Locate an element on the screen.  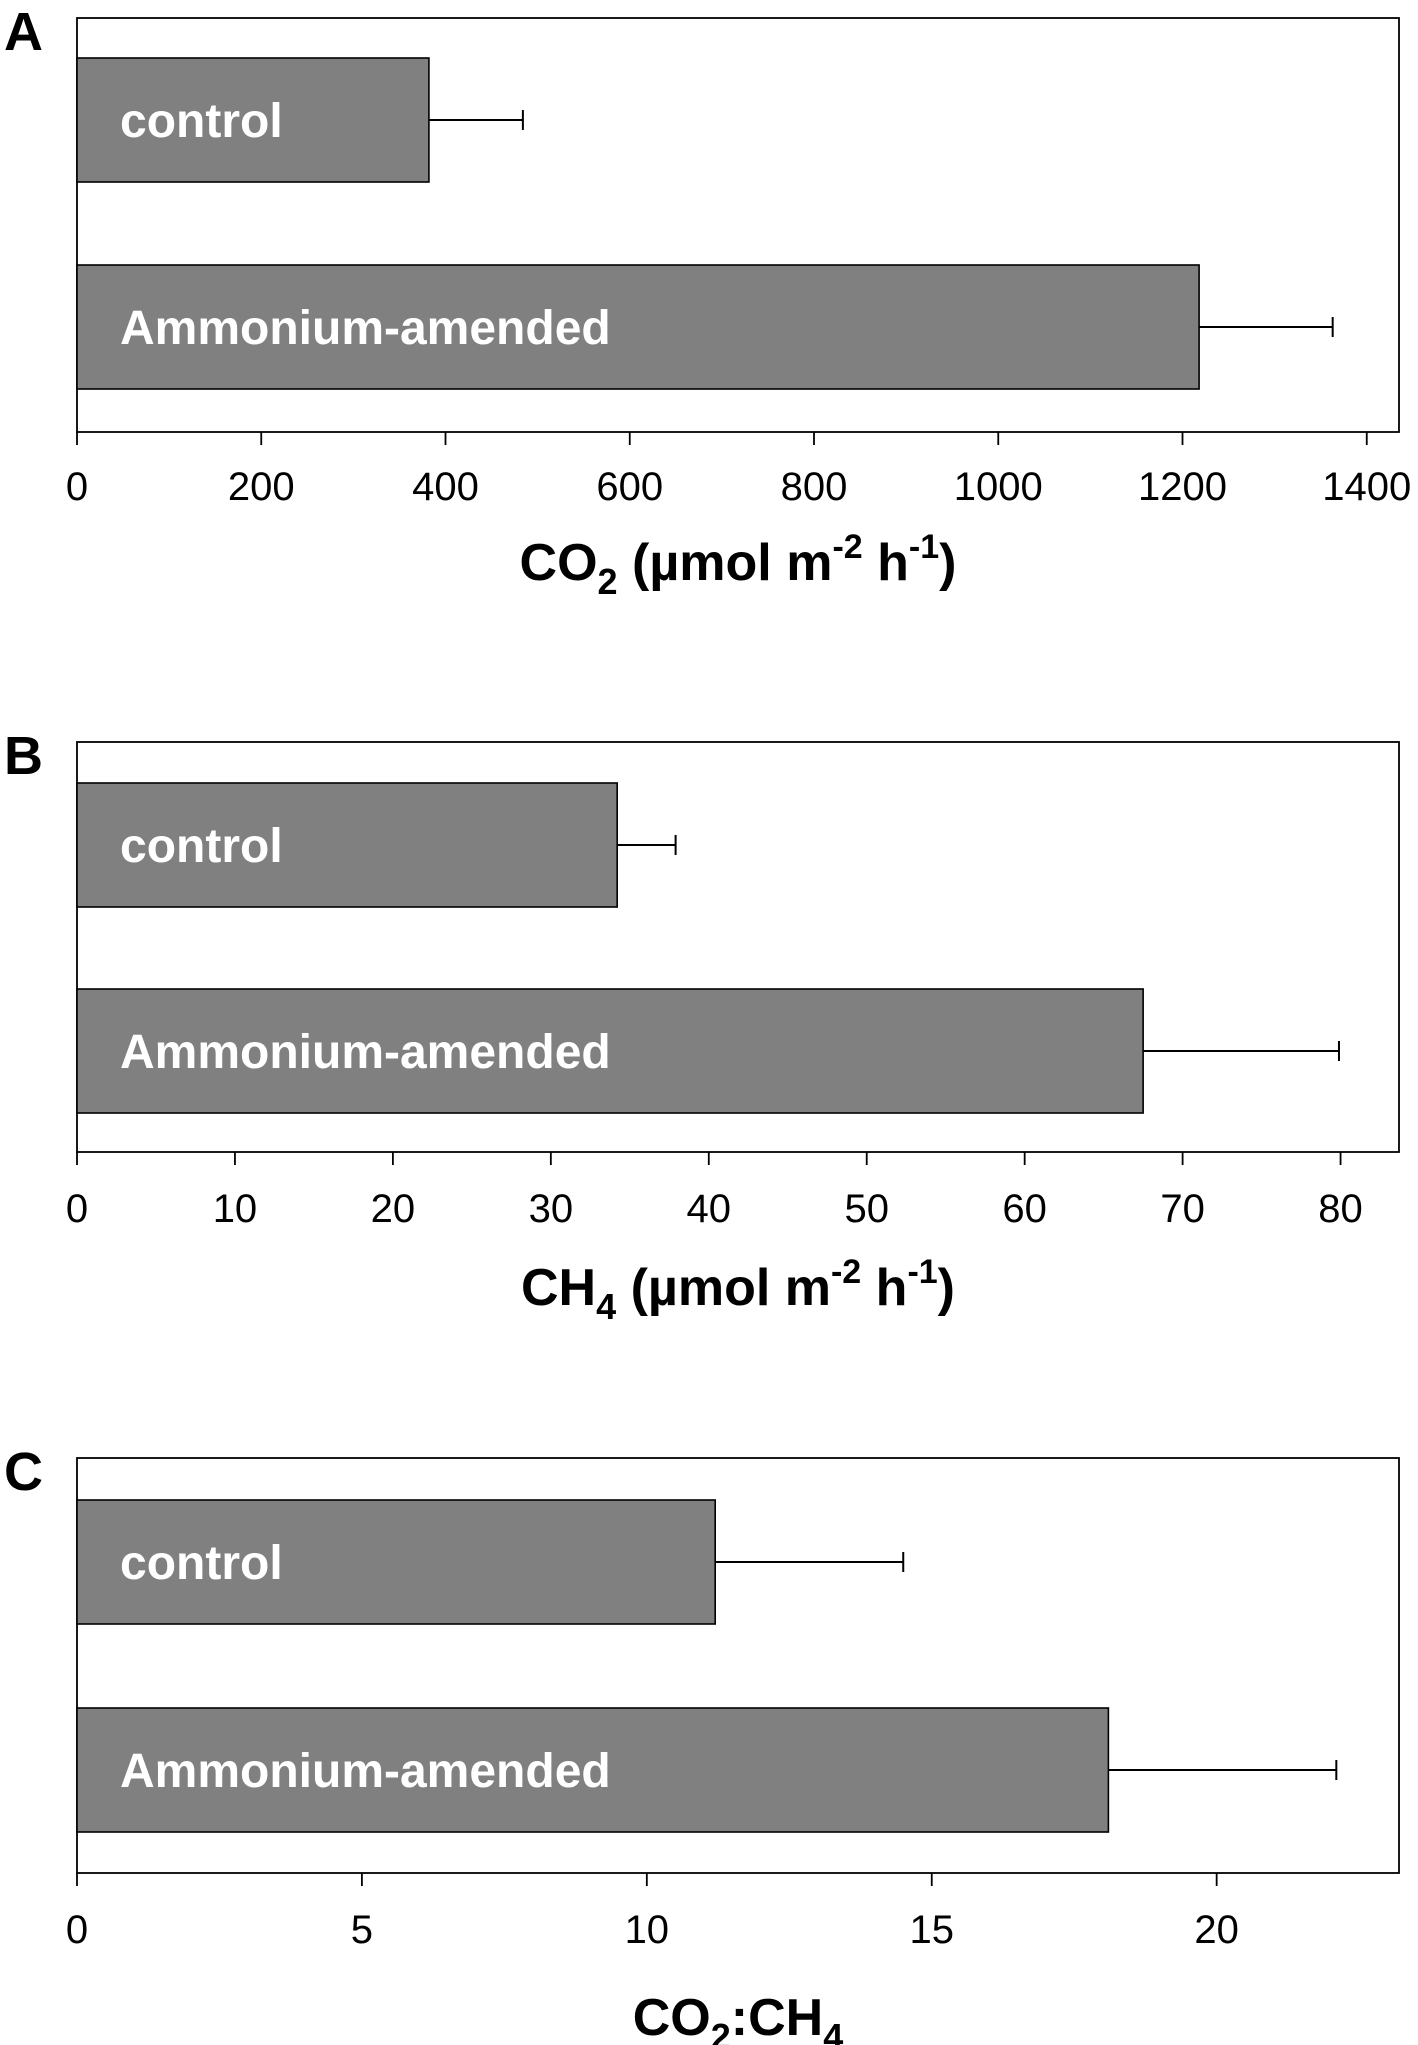
x-tick-label: 80 is located at coordinates (1340, 1209).